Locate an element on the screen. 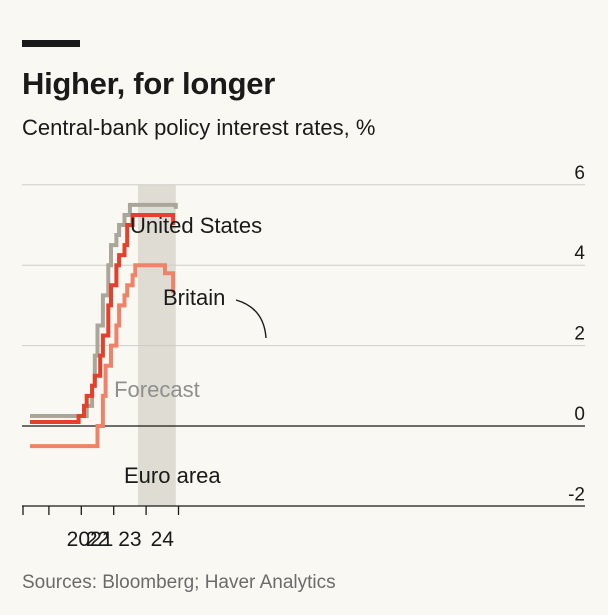 The image size is (608, 615). top-rule is located at coordinates (51, 43).